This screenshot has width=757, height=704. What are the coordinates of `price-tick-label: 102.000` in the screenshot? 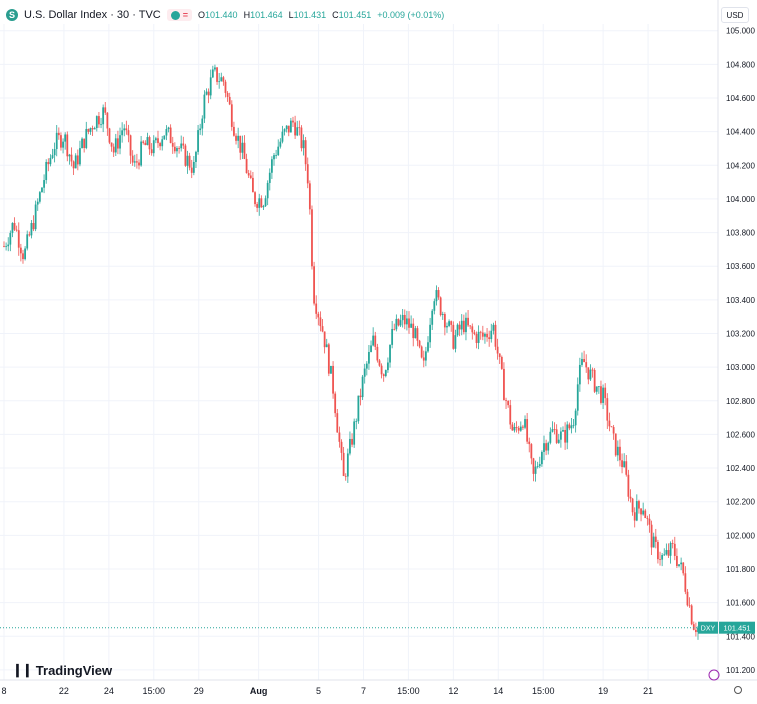 It's located at (740, 535).